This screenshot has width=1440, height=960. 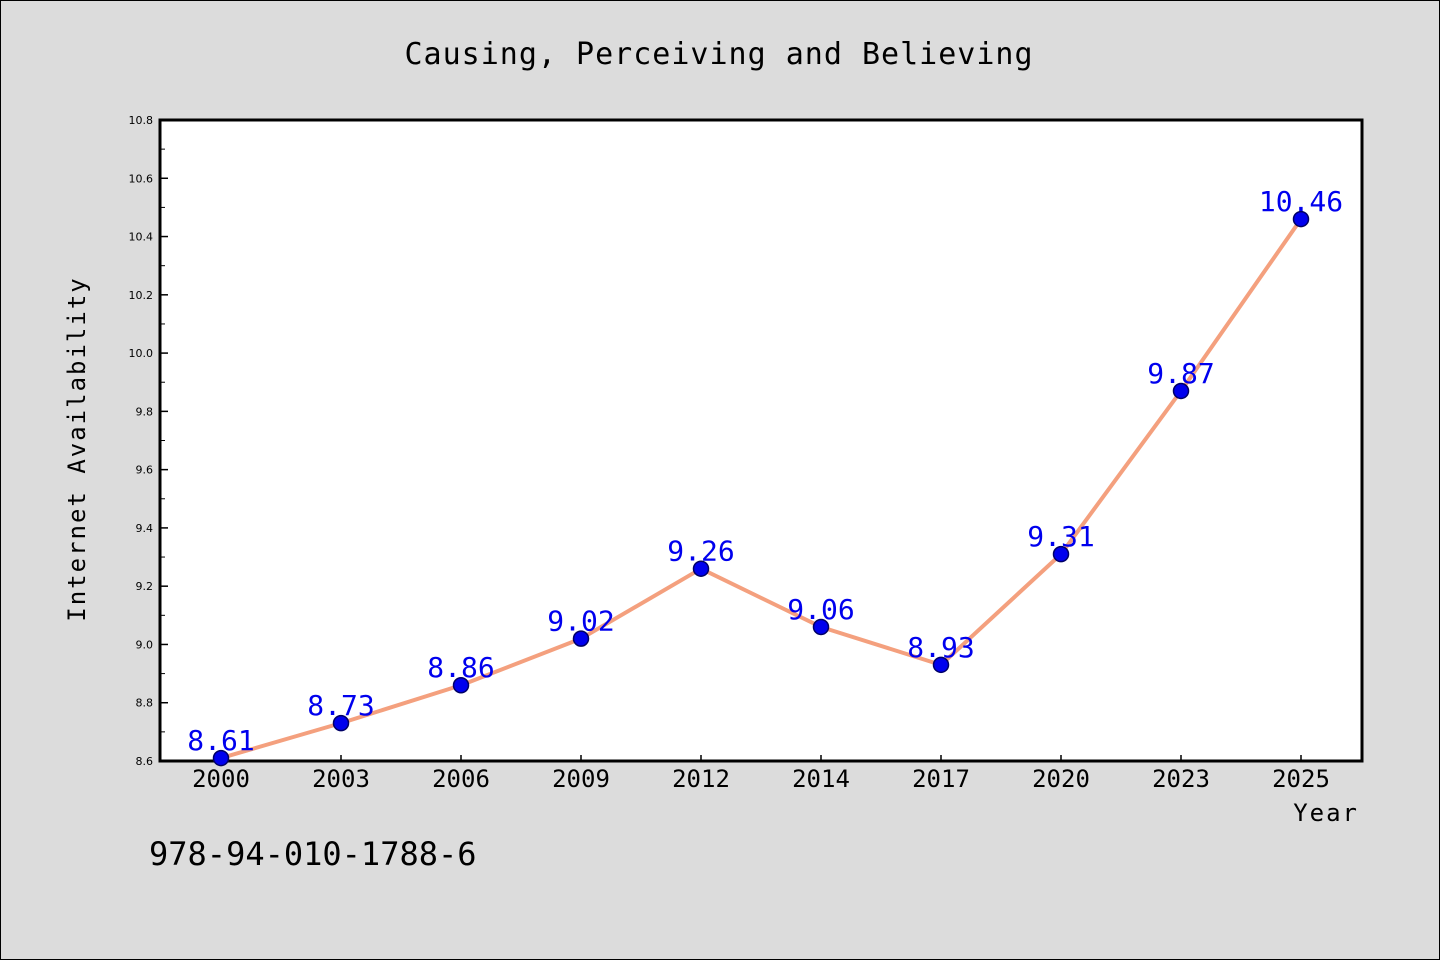 I want to click on x-tick-label: 2000, so click(x=221, y=779).